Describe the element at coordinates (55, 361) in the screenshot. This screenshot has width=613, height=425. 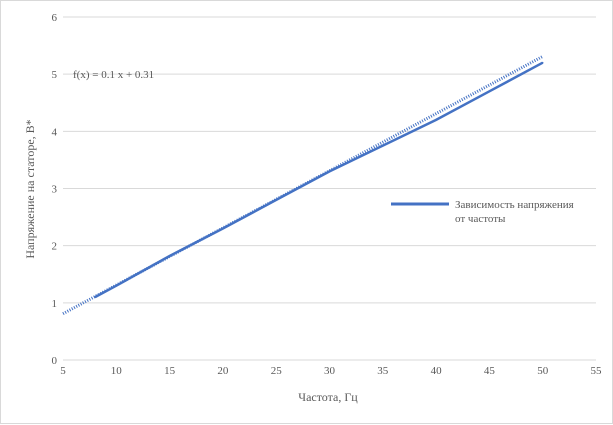
I see `y-tick-label: 0` at that location.